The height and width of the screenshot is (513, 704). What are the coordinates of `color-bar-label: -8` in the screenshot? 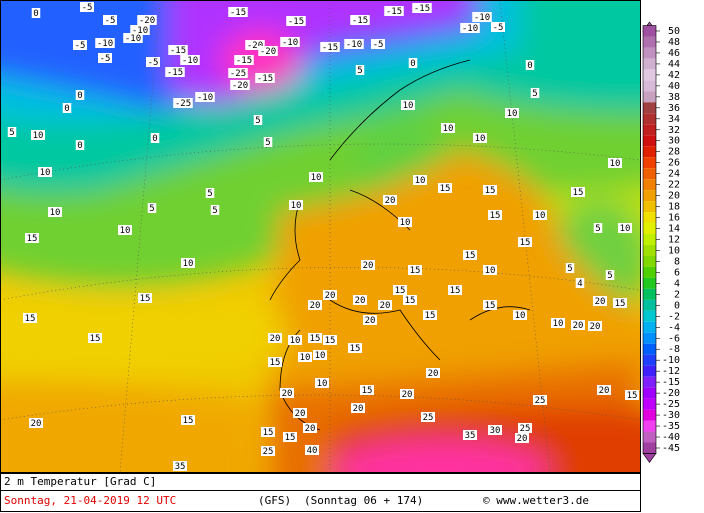 It's located at (674, 349).